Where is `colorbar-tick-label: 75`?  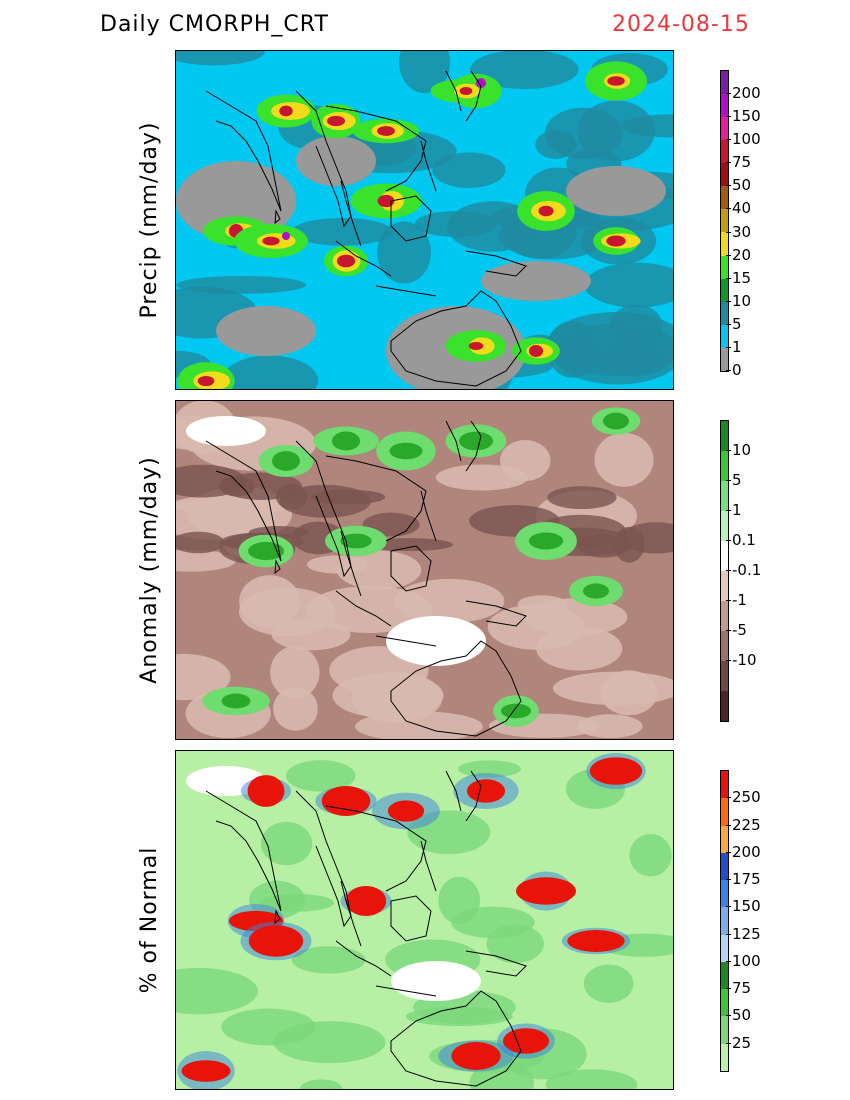
colorbar-tick-label: 75 is located at coordinates (738, 162).